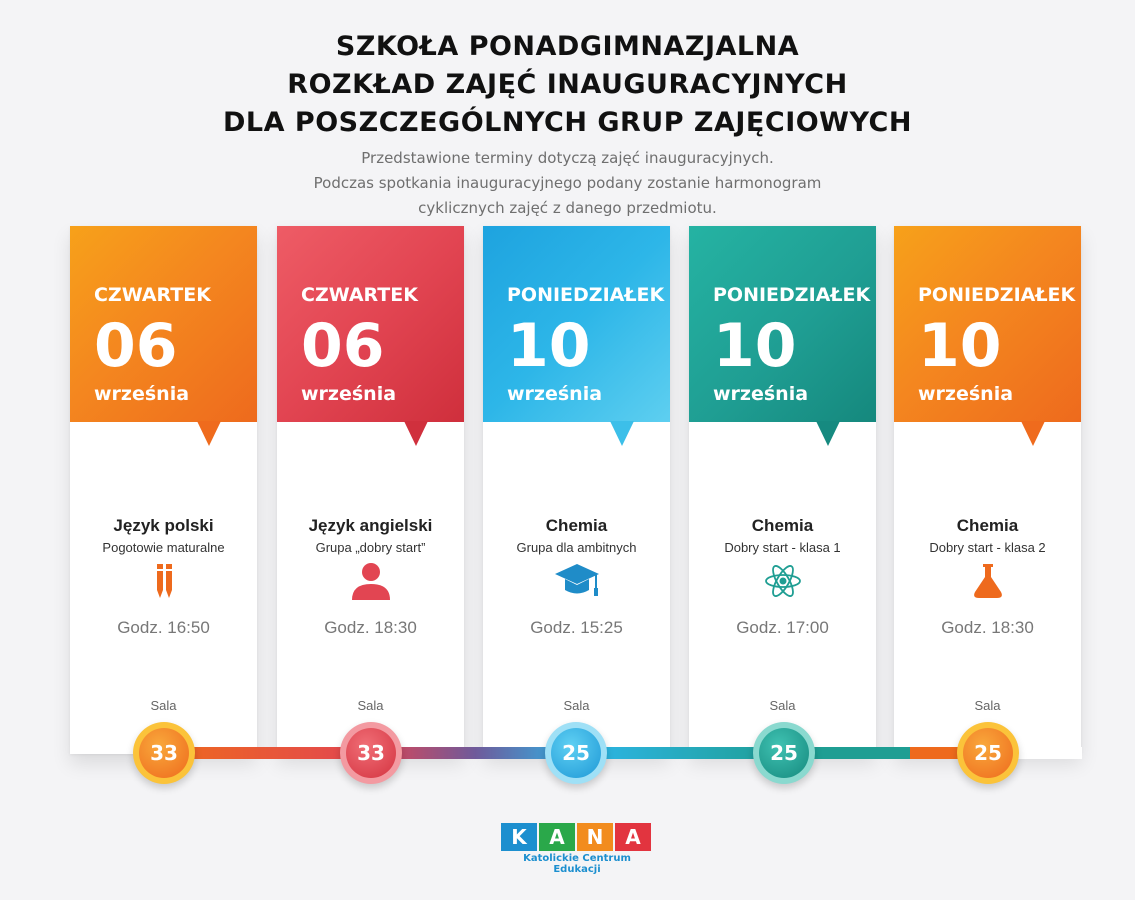  I want to click on graduation-cap-icon, so click(576, 580).